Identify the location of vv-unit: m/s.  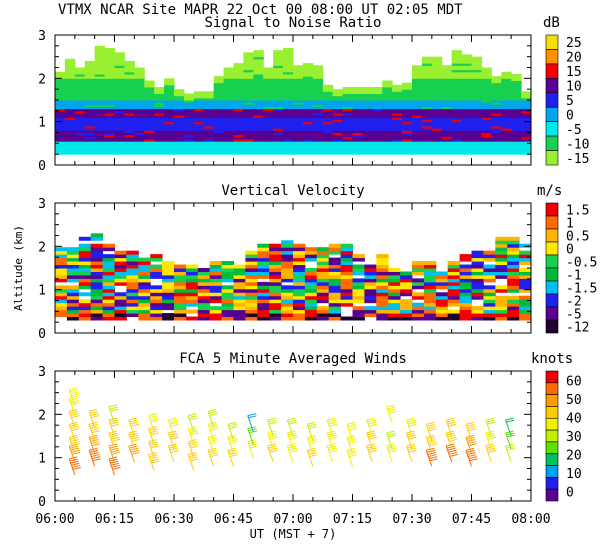
(549, 191).